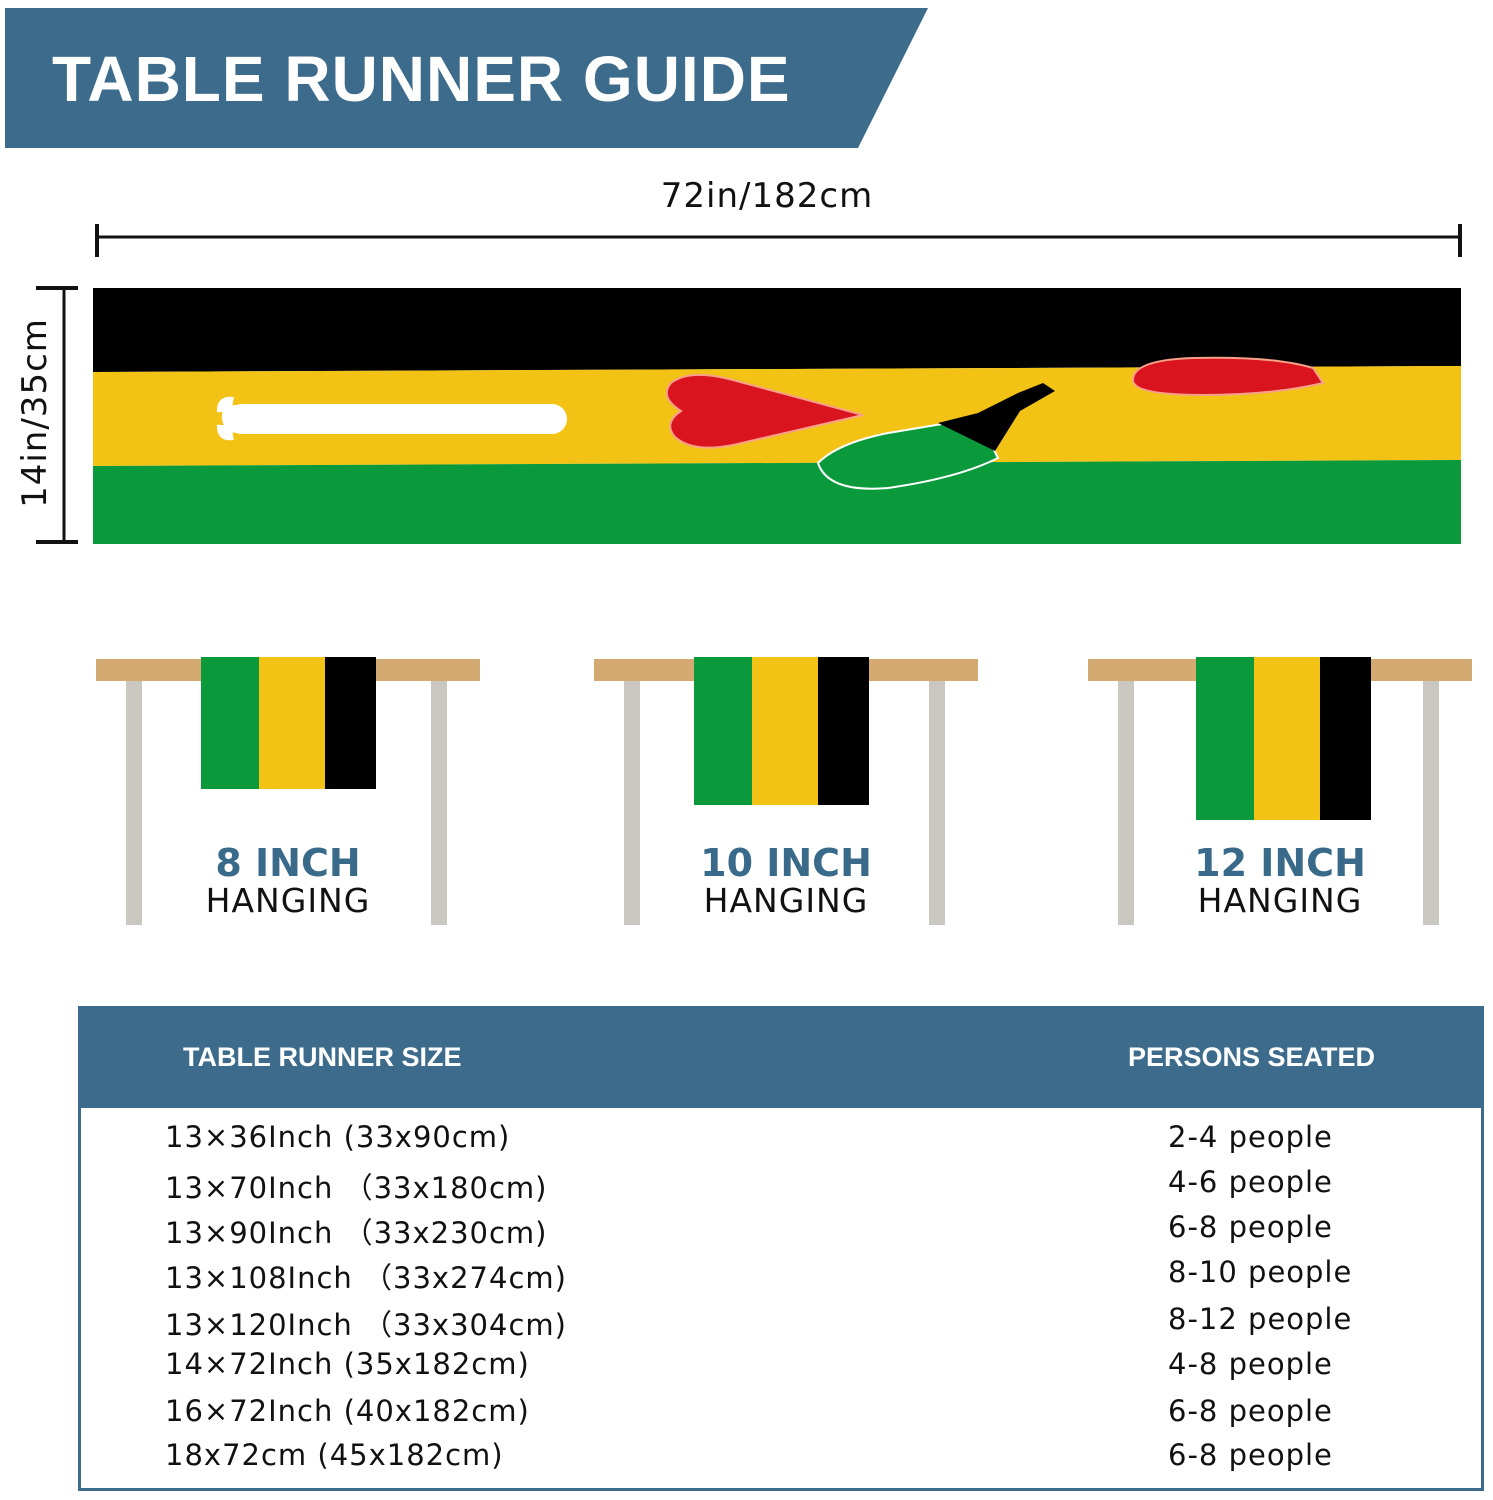  What do you see at coordinates (1280, 863) in the screenshot?
I see `hanging-size: 12 INCH` at bounding box center [1280, 863].